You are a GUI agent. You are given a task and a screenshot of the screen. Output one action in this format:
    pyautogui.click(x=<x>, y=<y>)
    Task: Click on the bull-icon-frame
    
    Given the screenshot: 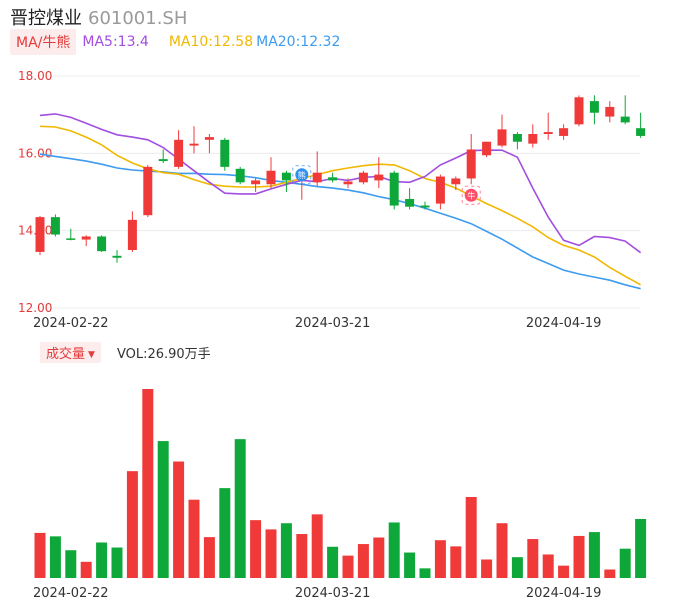 What is the action you would take?
    pyautogui.click(x=471, y=195)
    